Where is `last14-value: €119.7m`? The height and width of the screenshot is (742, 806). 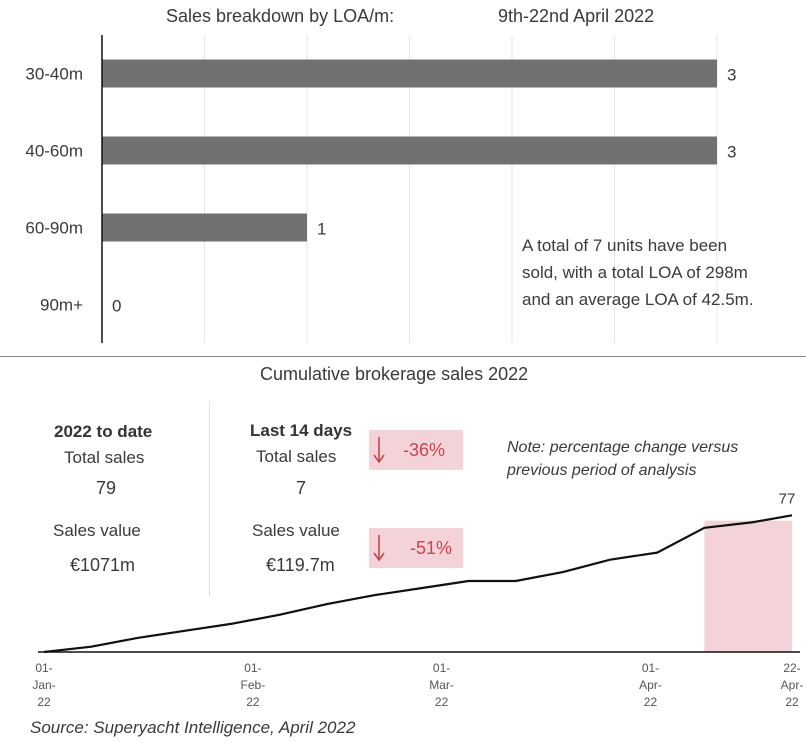 last14-value: €119.7m is located at coordinates (300, 565).